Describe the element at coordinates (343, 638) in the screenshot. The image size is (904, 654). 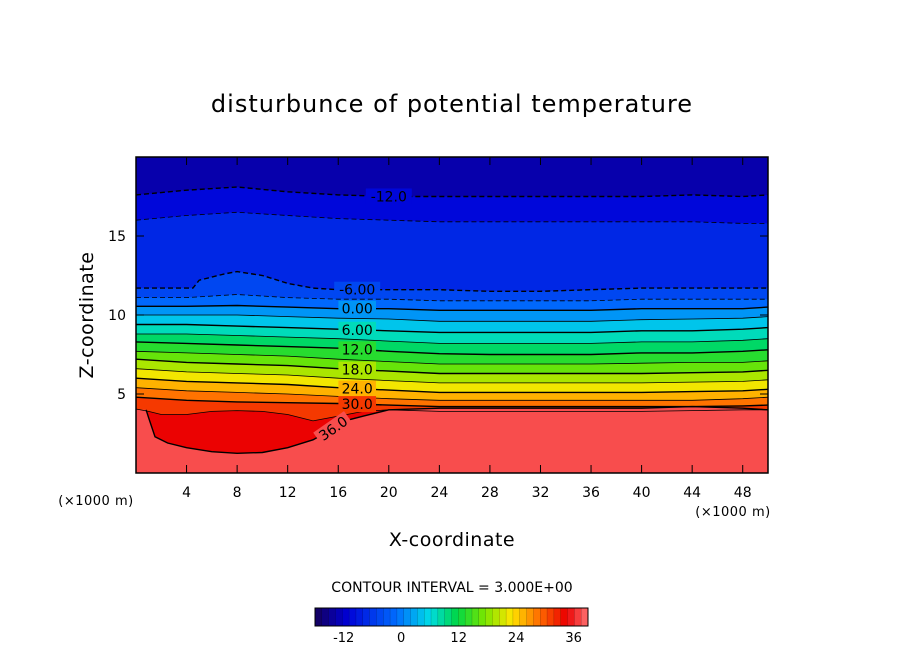
I see `colorbar-tick-label: -12` at that location.